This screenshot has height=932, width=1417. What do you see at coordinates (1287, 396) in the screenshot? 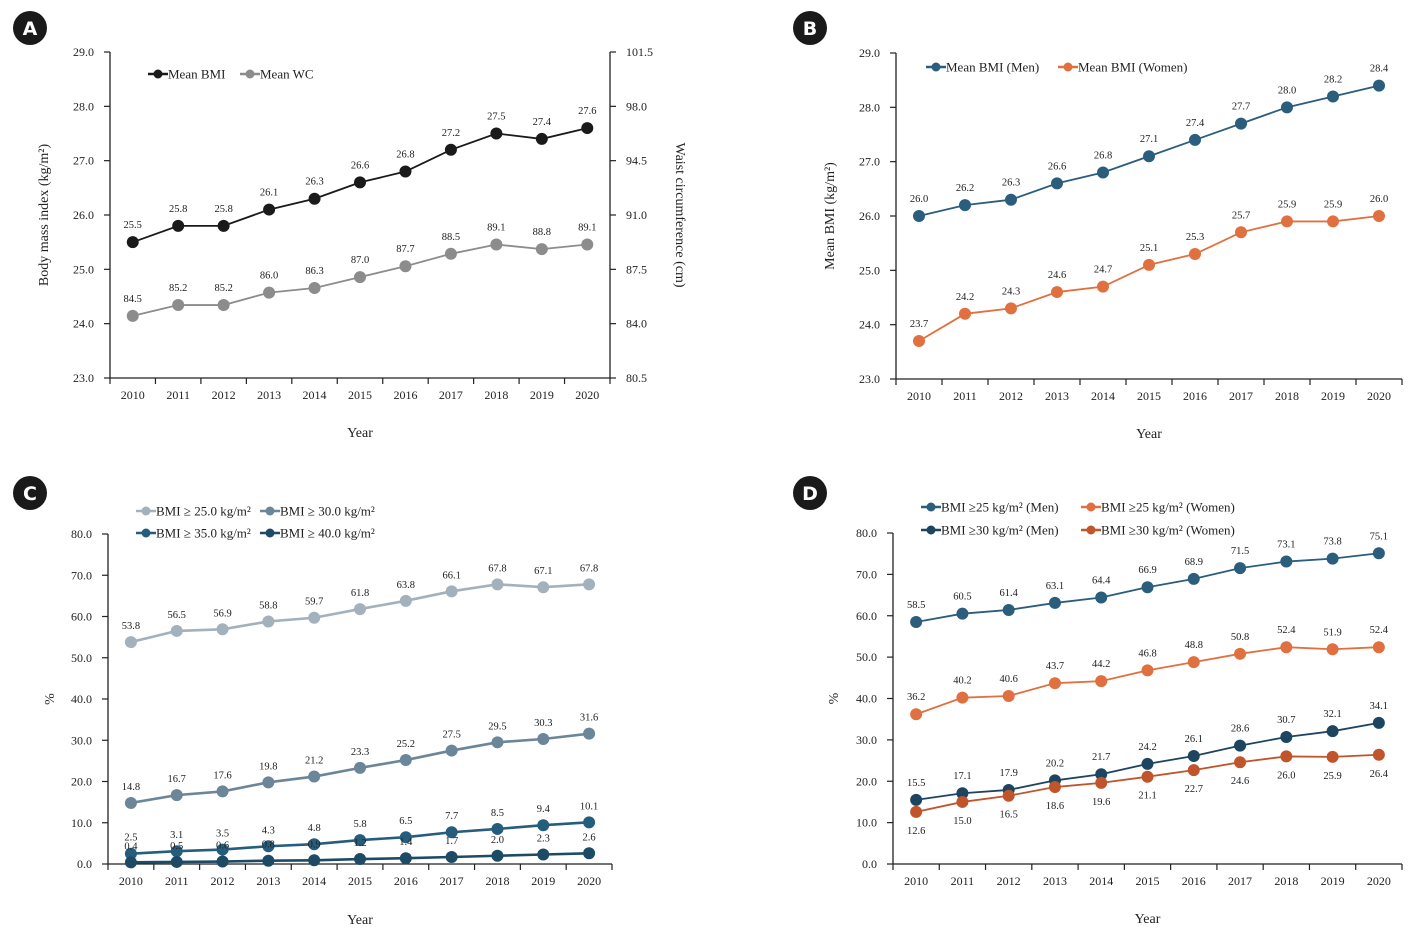
I see `x-tick-label: 2018` at bounding box center [1287, 396].